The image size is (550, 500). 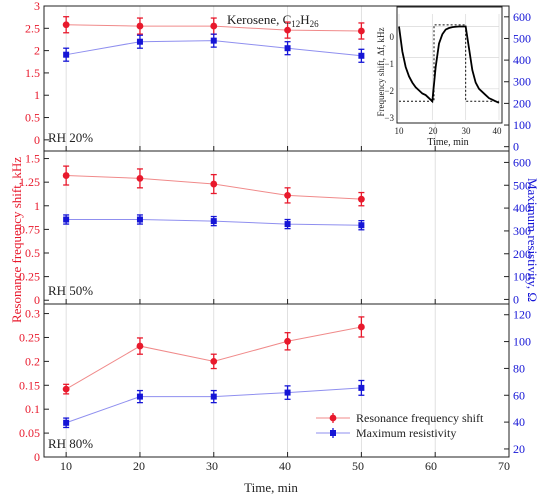 What do you see at coordinates (389, 64) in the screenshot?
I see `inset-y-tick: −1` at bounding box center [389, 64].